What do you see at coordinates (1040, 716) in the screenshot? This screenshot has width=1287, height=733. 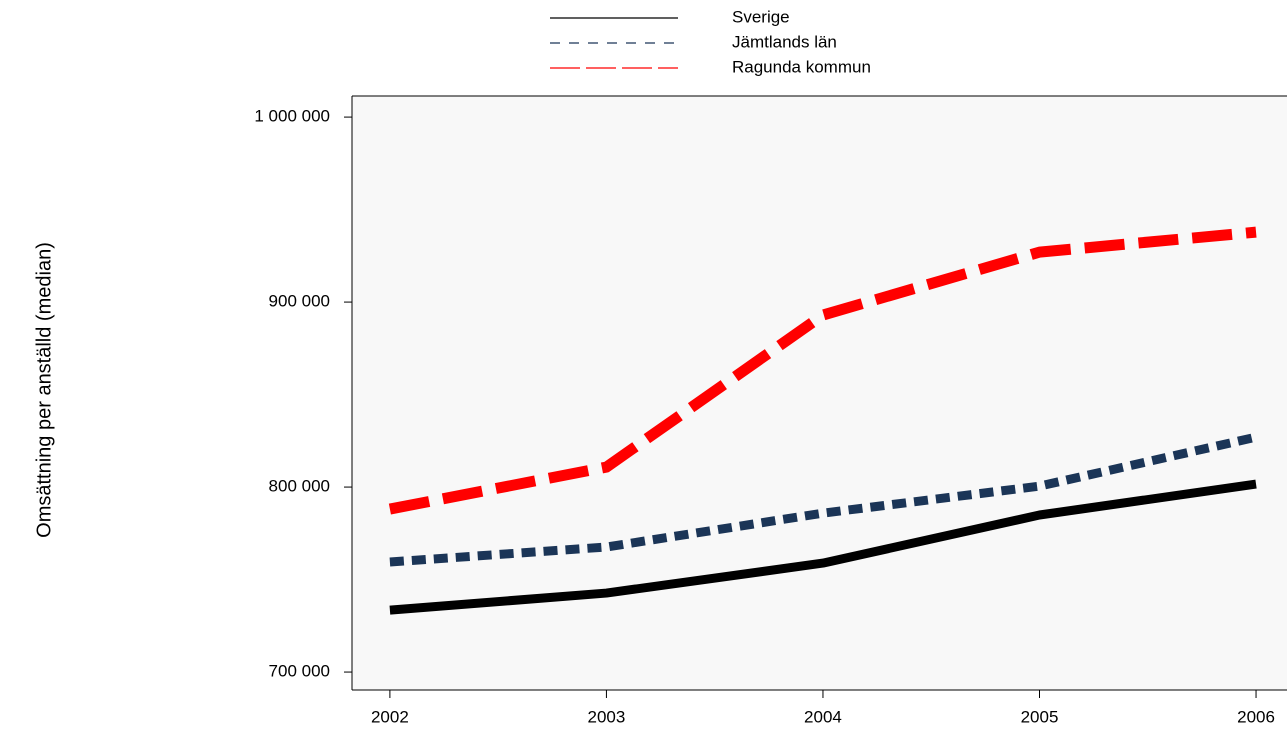 I see `x-tick-label: 2005` at bounding box center [1040, 716].